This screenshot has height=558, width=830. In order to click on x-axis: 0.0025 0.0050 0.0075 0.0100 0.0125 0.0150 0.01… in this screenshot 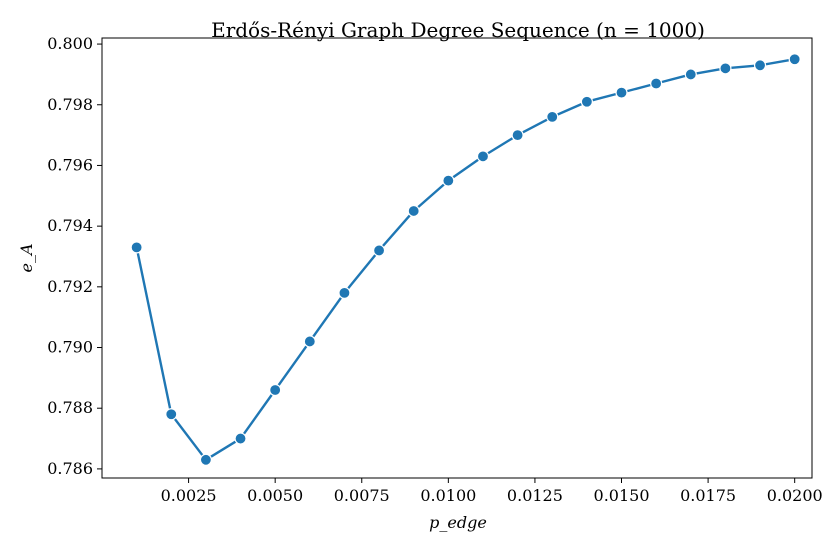, I will do `click(492, 491)`.